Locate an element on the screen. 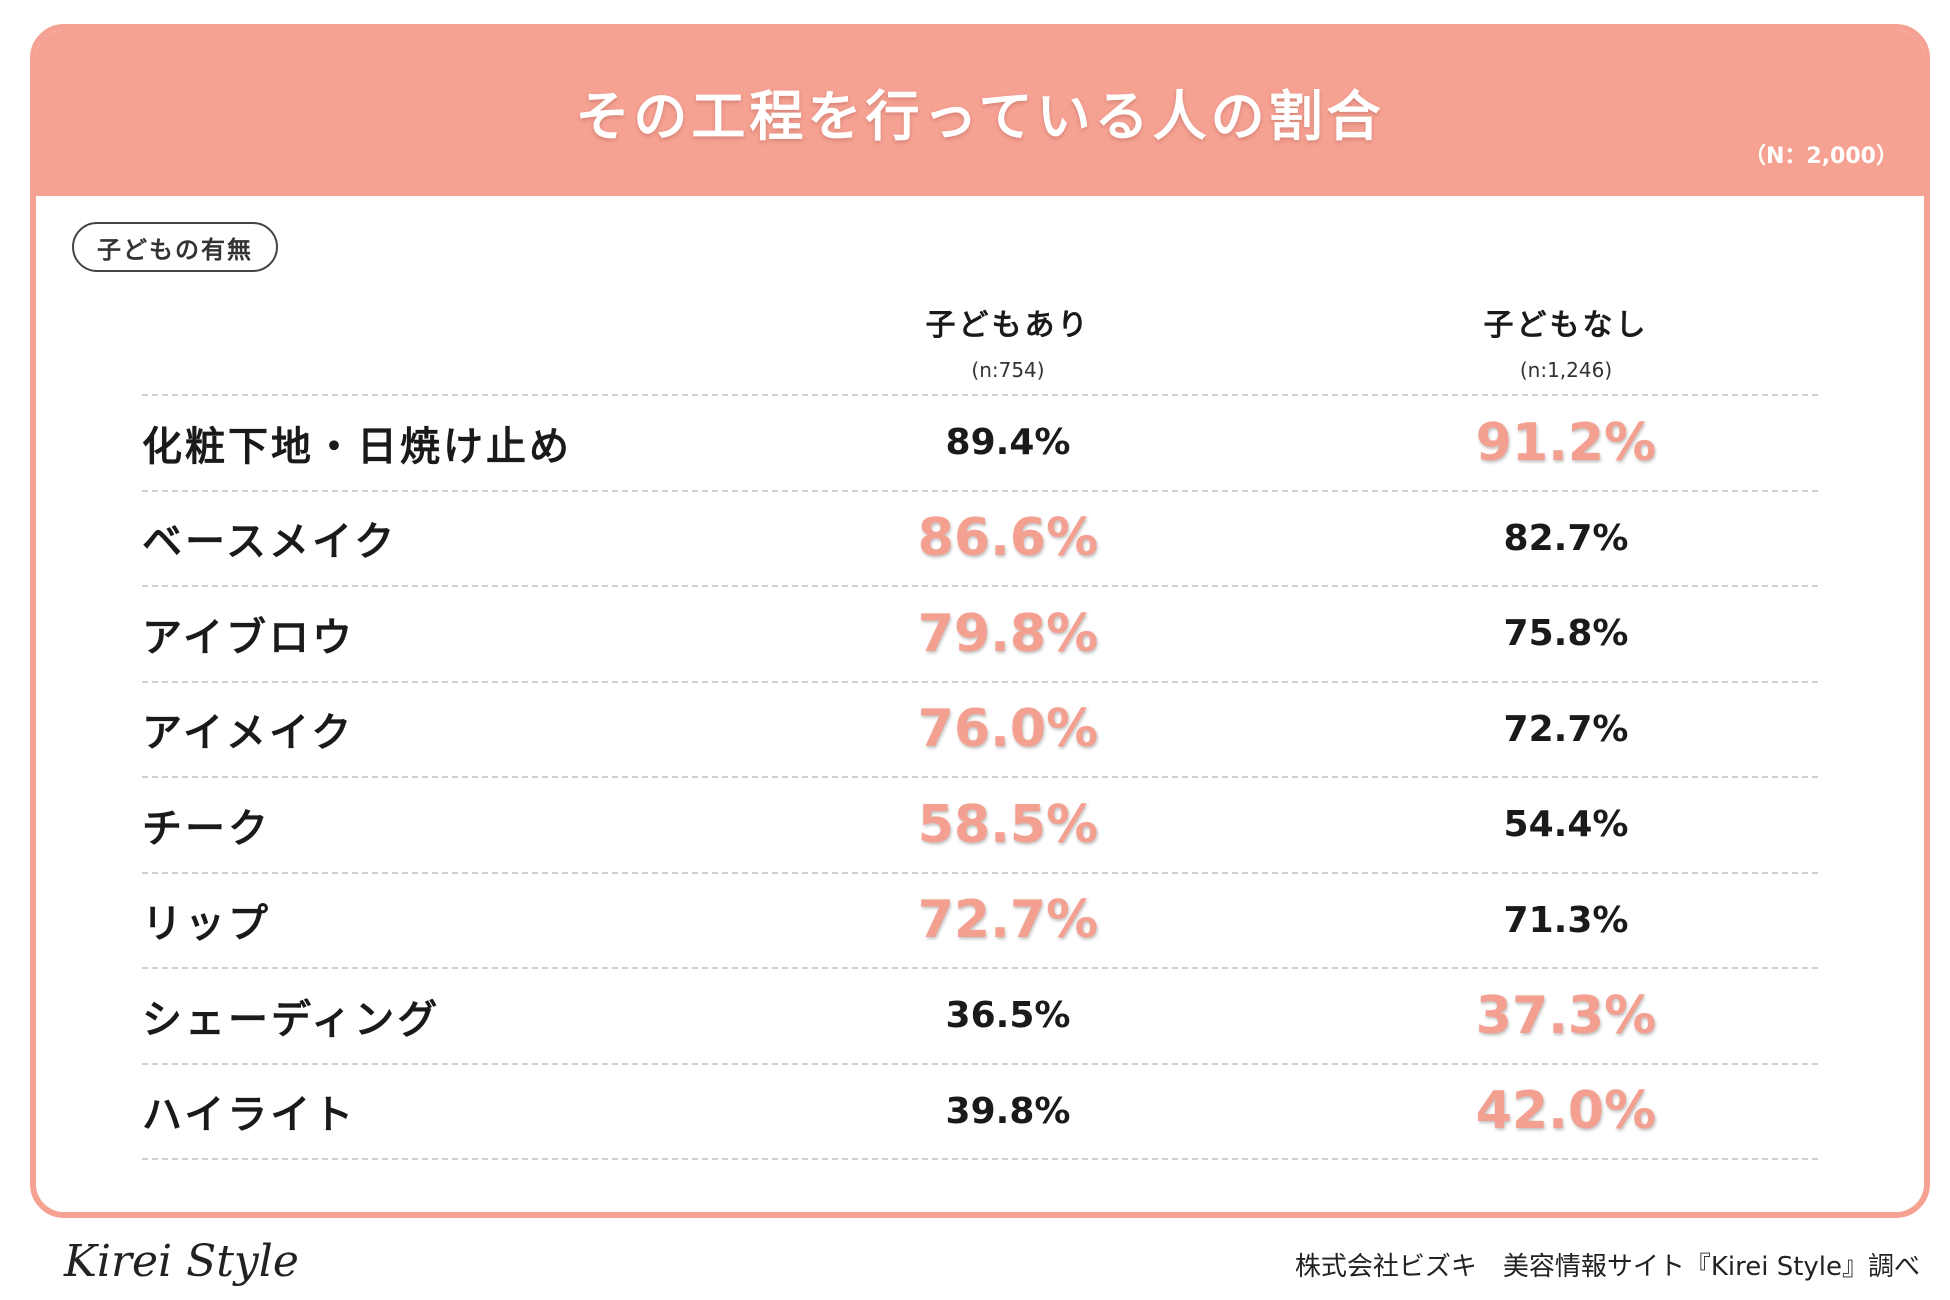 This screenshot has height=1300, width=1950. highlighted-value-cell: 91.2% is located at coordinates (1566, 442).